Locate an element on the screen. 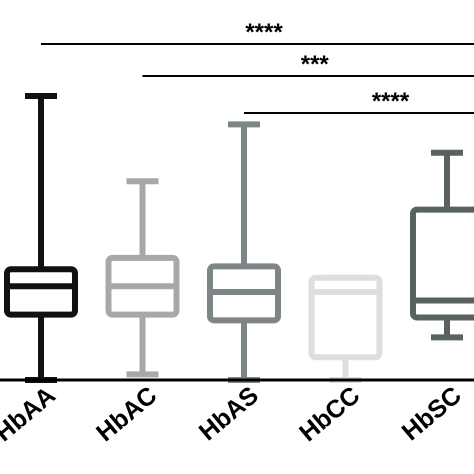  x-tick-label-hbcc: HbCC is located at coordinates (329, 414).